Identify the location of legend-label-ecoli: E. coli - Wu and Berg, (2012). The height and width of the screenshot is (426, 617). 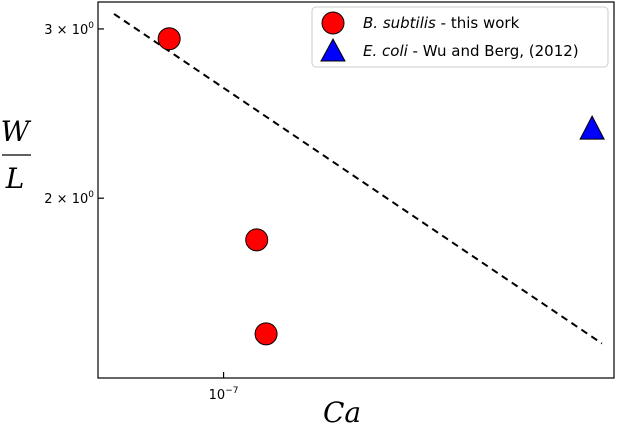
(471, 51).